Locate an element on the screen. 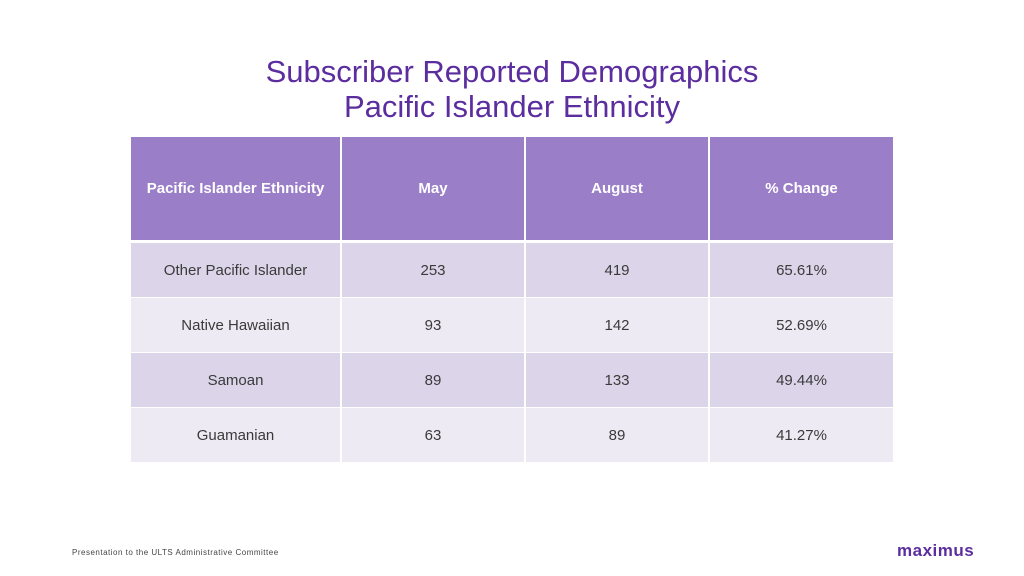 The width and height of the screenshot is (1024, 576). slide-title-line1: Subscriber Reported Demographics is located at coordinates (512, 71).